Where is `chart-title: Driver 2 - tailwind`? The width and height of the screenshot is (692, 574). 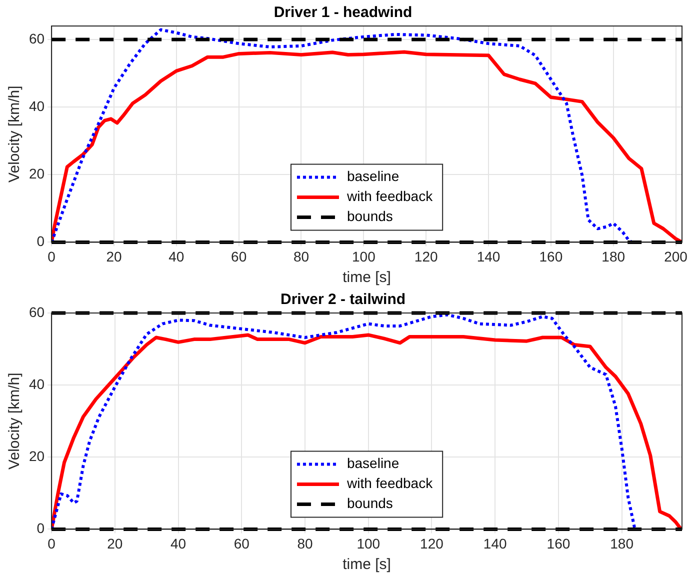
chart-title: Driver 2 - tailwind is located at coordinates (343, 299).